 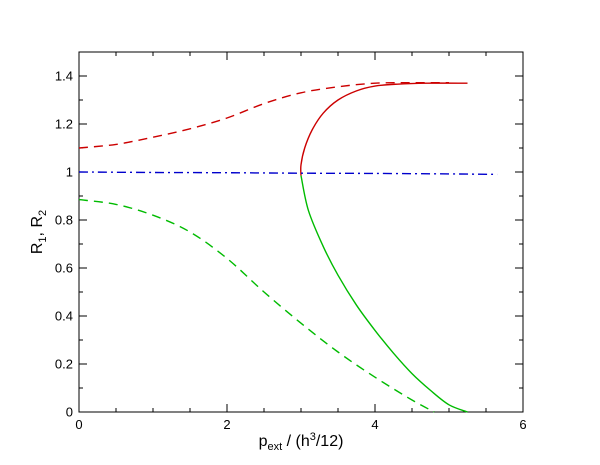 I want to click on y-tick-label: 1, so click(x=69, y=172).